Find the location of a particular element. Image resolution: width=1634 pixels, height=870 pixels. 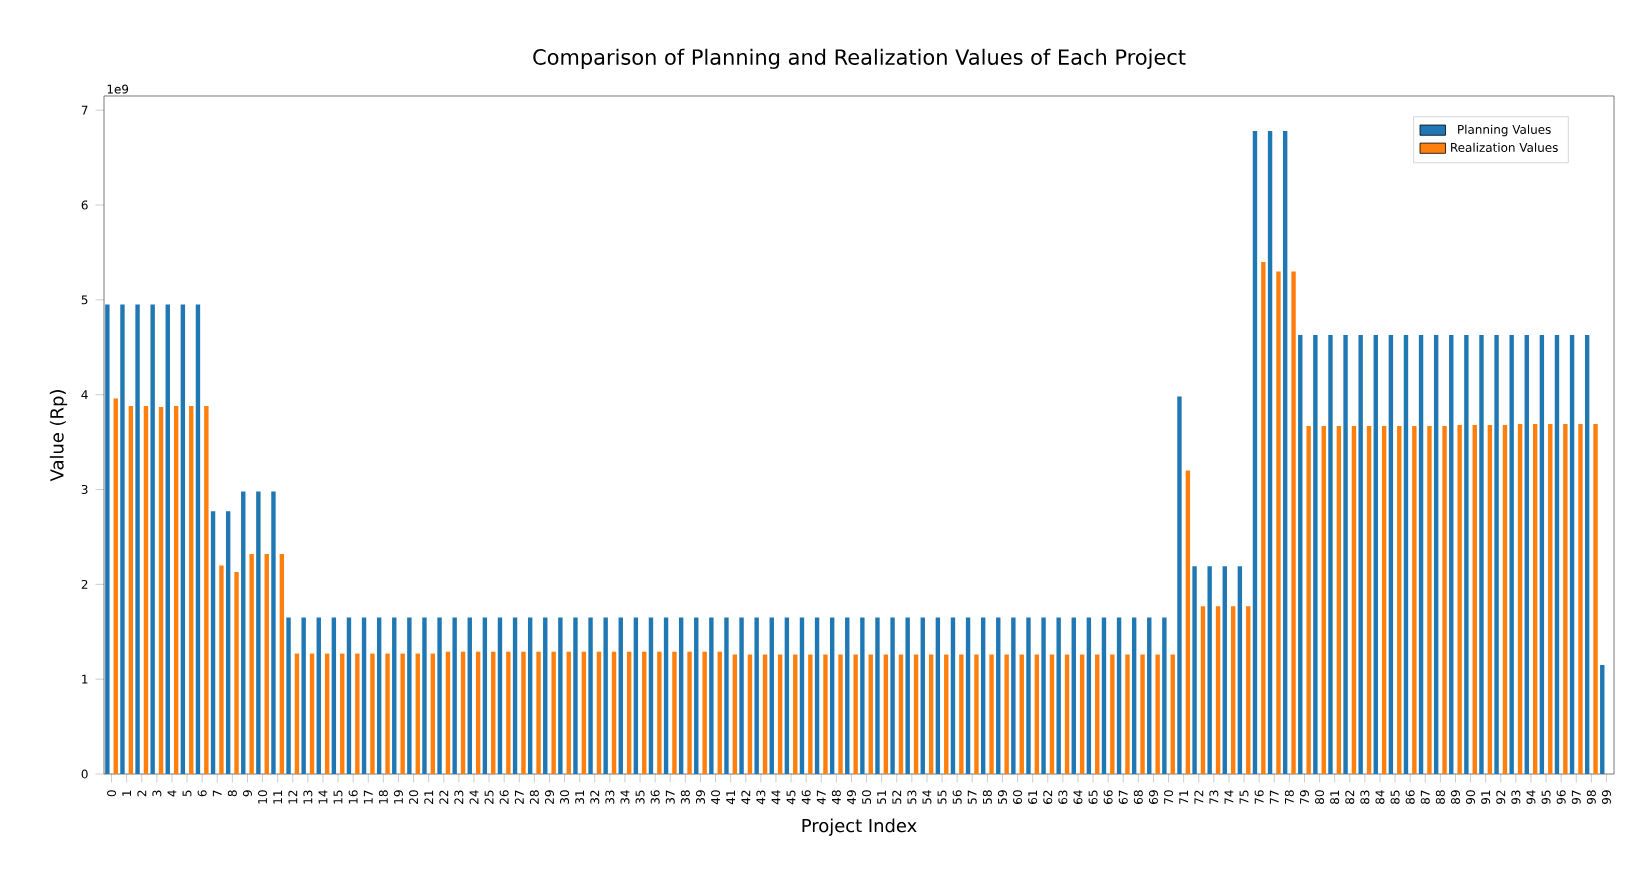

x-axis-title: Project Index is located at coordinates (859, 827).